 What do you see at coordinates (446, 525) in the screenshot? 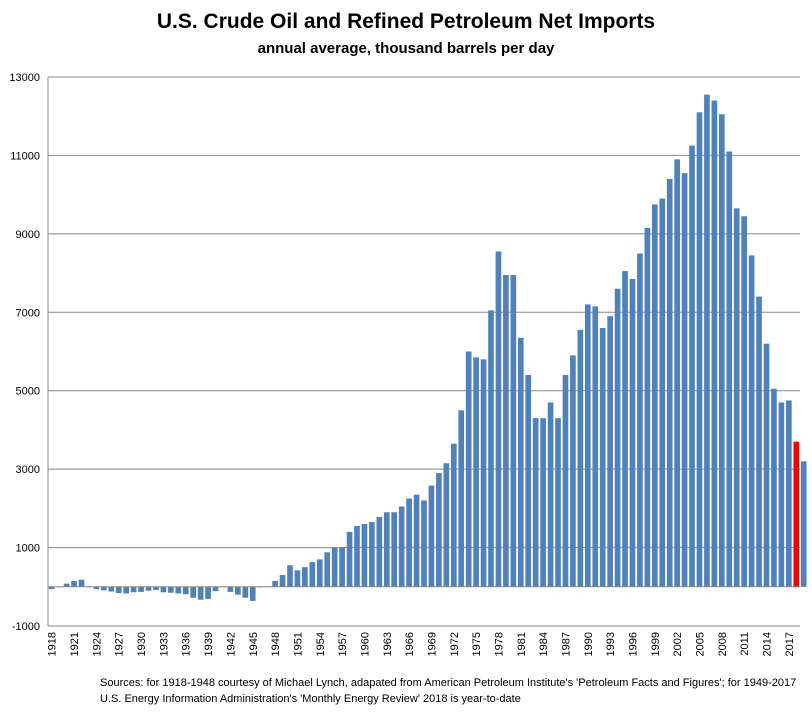
I see `bar-1971` at bounding box center [446, 525].